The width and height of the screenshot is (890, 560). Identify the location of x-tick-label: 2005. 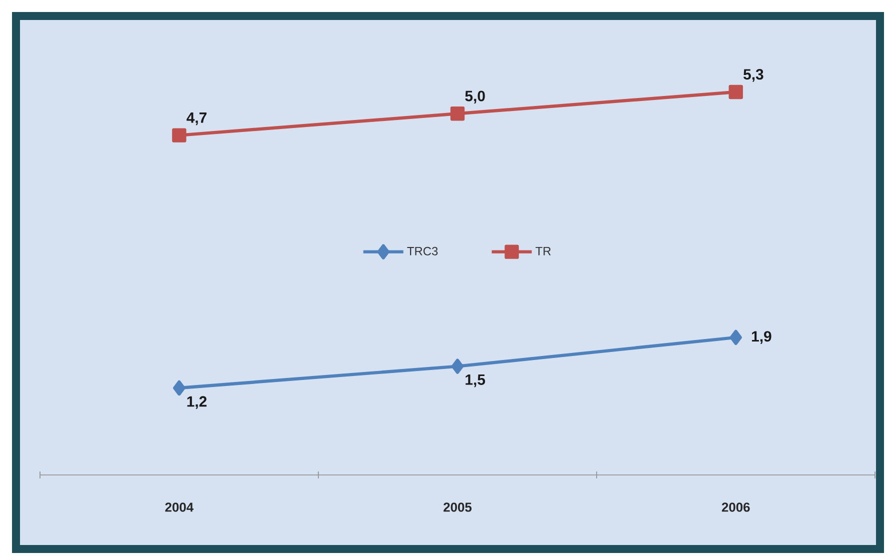
(458, 507).